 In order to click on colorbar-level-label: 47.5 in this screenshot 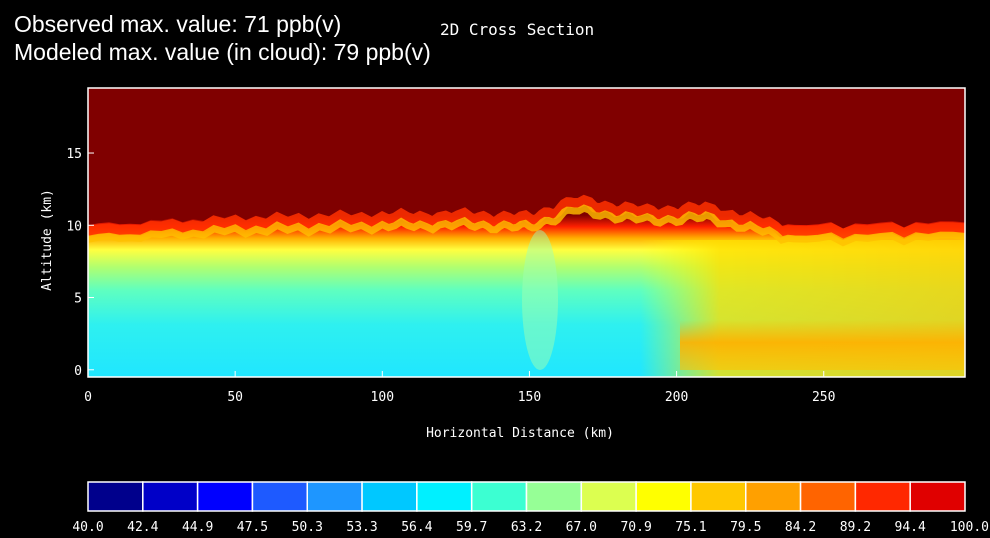, I will do `click(252, 527)`.